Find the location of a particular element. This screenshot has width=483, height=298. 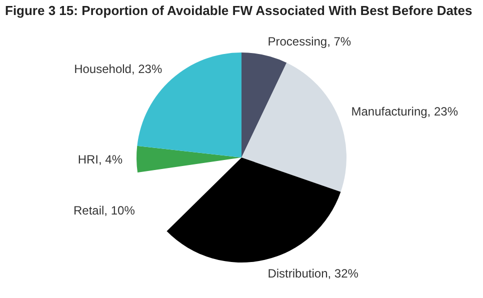

slice-label: Processing, 7% is located at coordinates (310, 41).